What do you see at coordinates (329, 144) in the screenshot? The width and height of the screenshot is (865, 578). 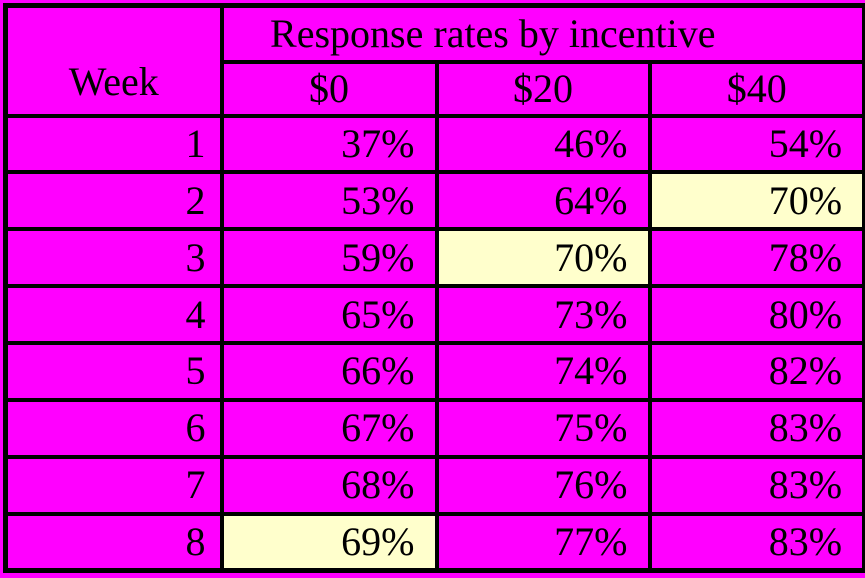 I see `value-cell: 37%` at bounding box center [329, 144].